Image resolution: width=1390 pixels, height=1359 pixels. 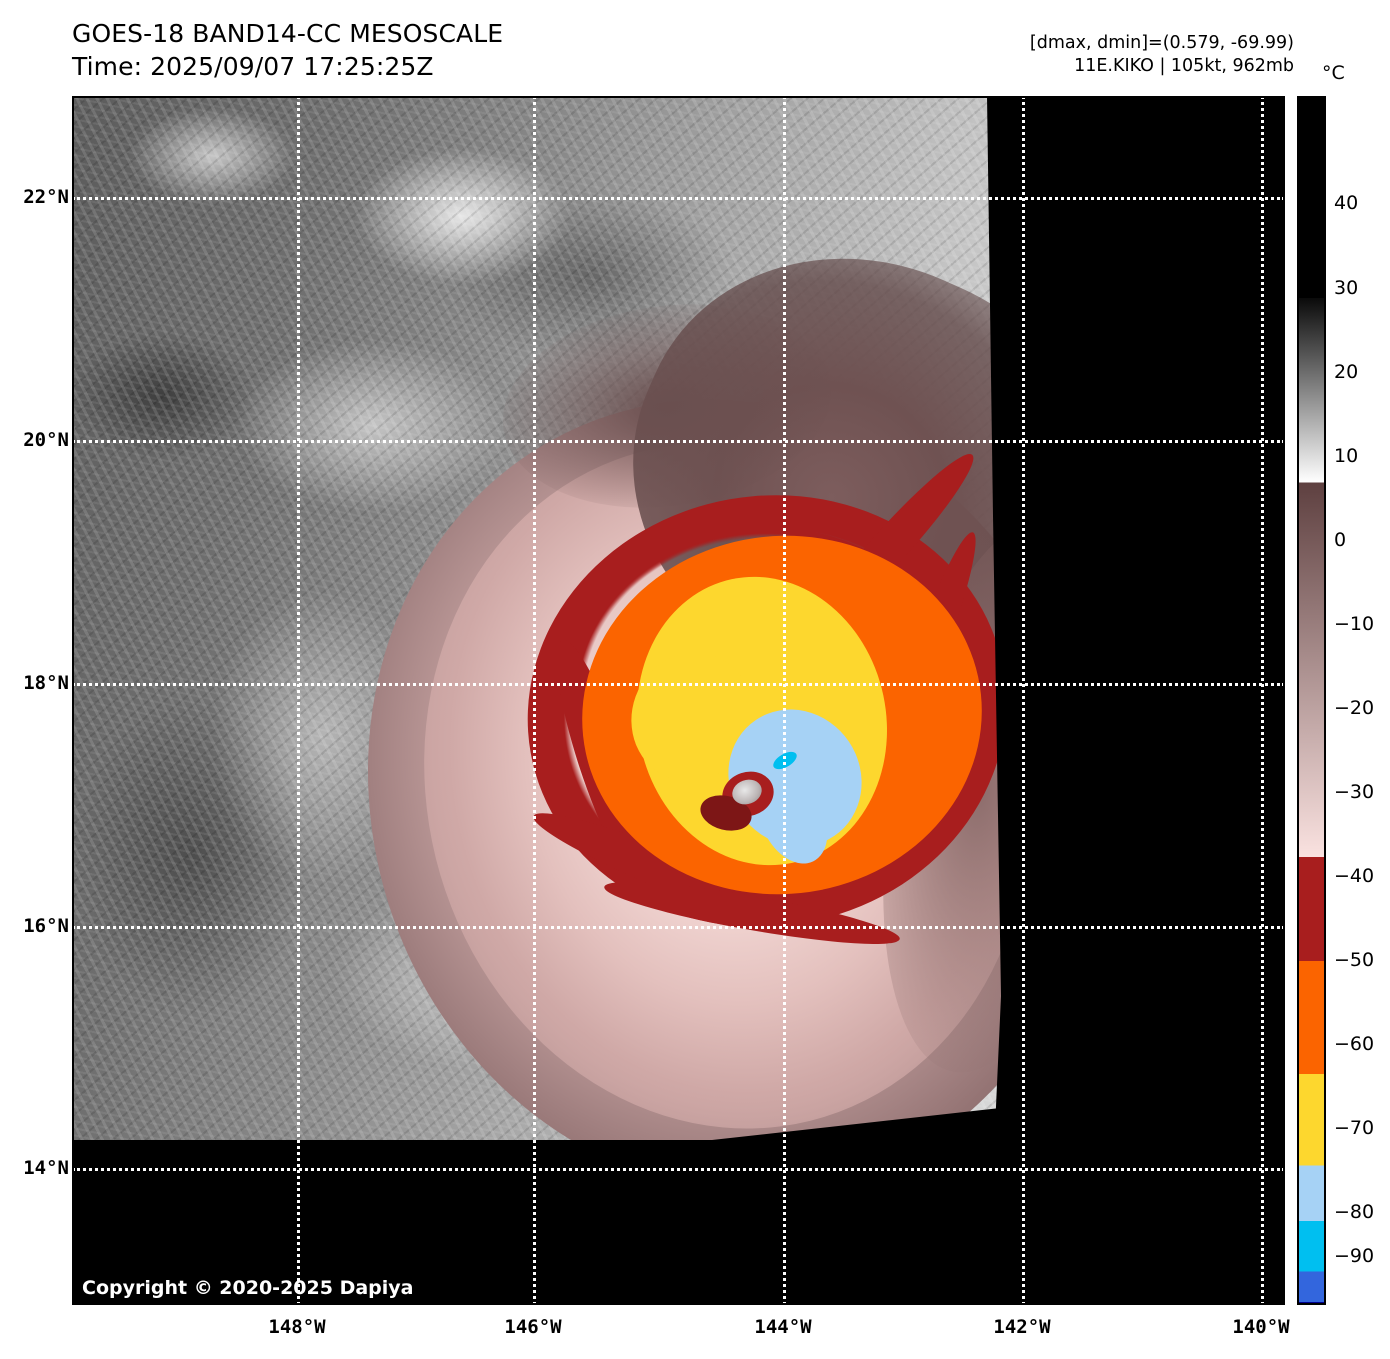 What do you see at coordinates (1261, 1327) in the screenshot?
I see `lon-tick-140w: 140°W` at bounding box center [1261, 1327].